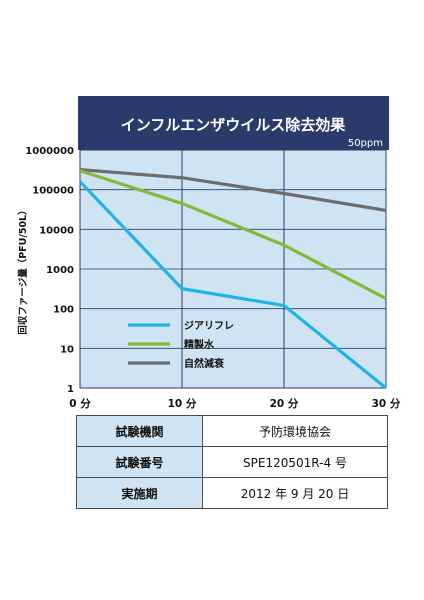 The image size is (424, 600). What do you see at coordinates (56, 230) in the screenshot?
I see `y-tick-label: 10000` at bounding box center [56, 230].